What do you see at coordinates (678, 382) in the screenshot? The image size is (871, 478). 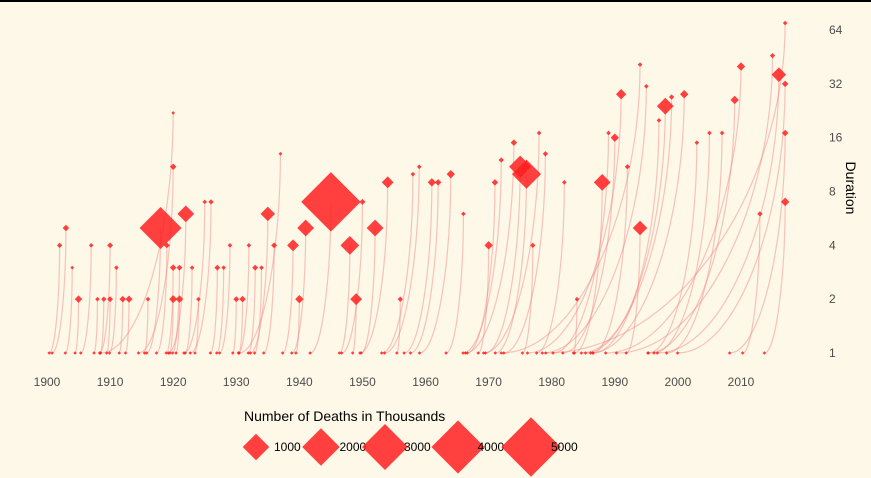 I see `x-tick-label: 2000` at bounding box center [678, 382].